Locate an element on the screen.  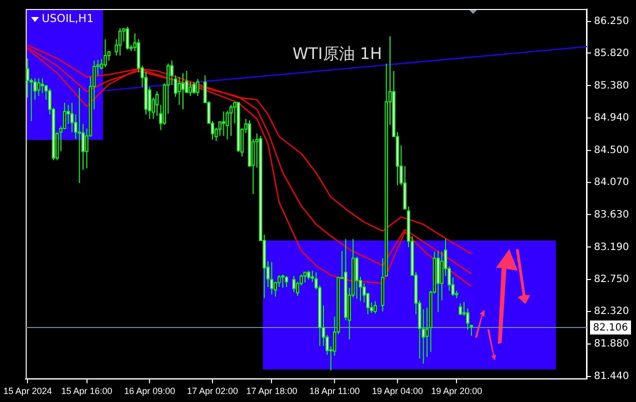
y-tick-label: 84.500 is located at coordinates (612, 150).